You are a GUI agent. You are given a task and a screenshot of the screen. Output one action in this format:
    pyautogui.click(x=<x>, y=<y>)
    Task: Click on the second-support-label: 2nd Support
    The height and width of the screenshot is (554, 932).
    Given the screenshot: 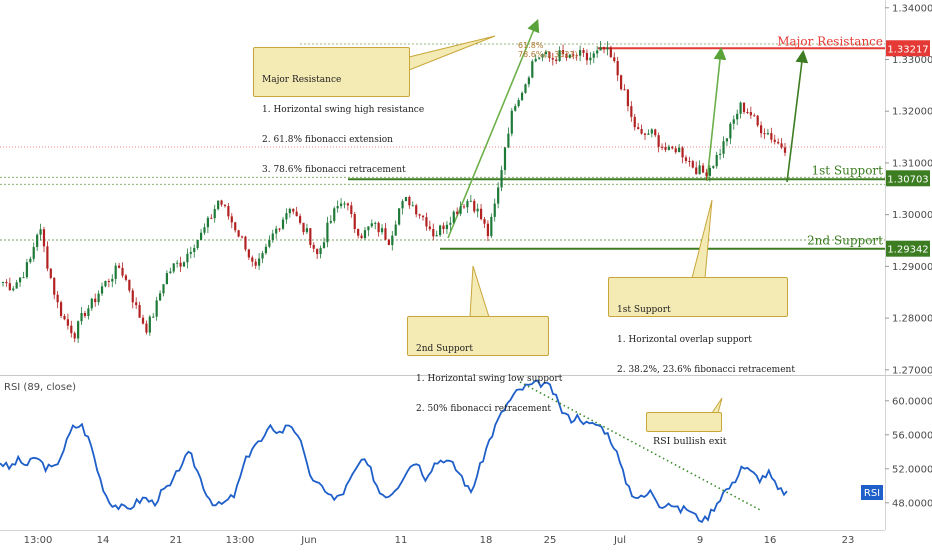 What is the action you would take?
    pyautogui.click(x=845, y=241)
    